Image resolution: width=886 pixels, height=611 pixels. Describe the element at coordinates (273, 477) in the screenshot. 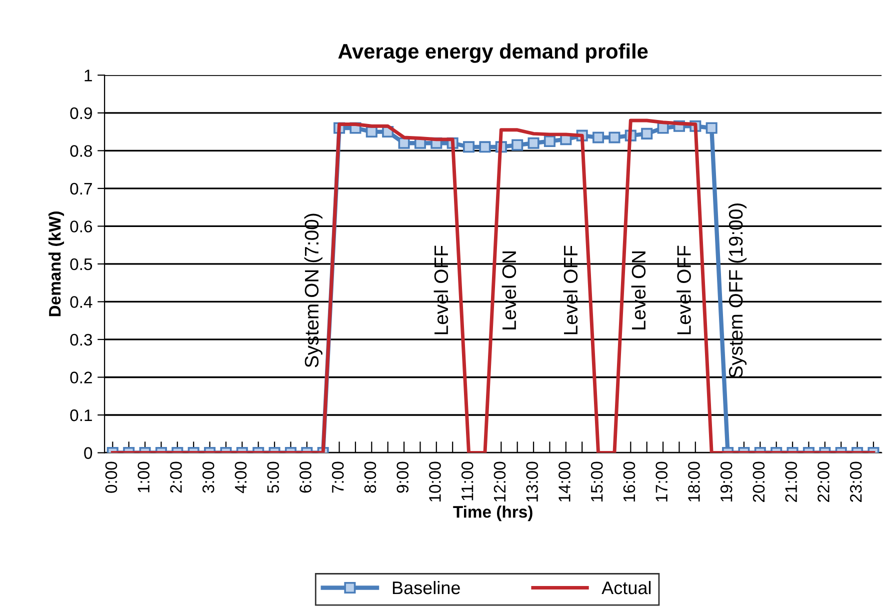

I see `x-tick-label: 5:00` at that location.